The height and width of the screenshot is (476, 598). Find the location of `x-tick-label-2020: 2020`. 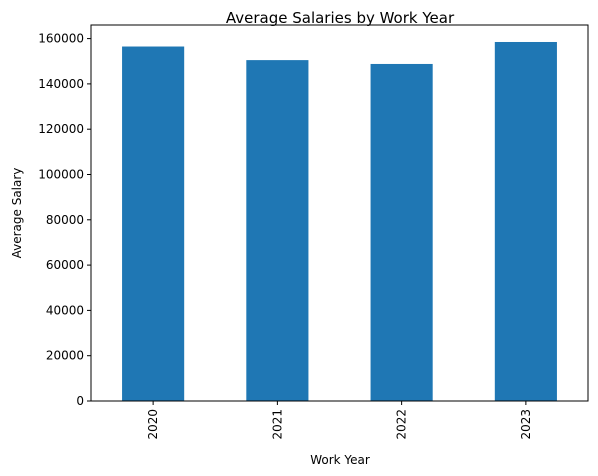

x-tick-label-2020: 2020 is located at coordinates (153, 424).